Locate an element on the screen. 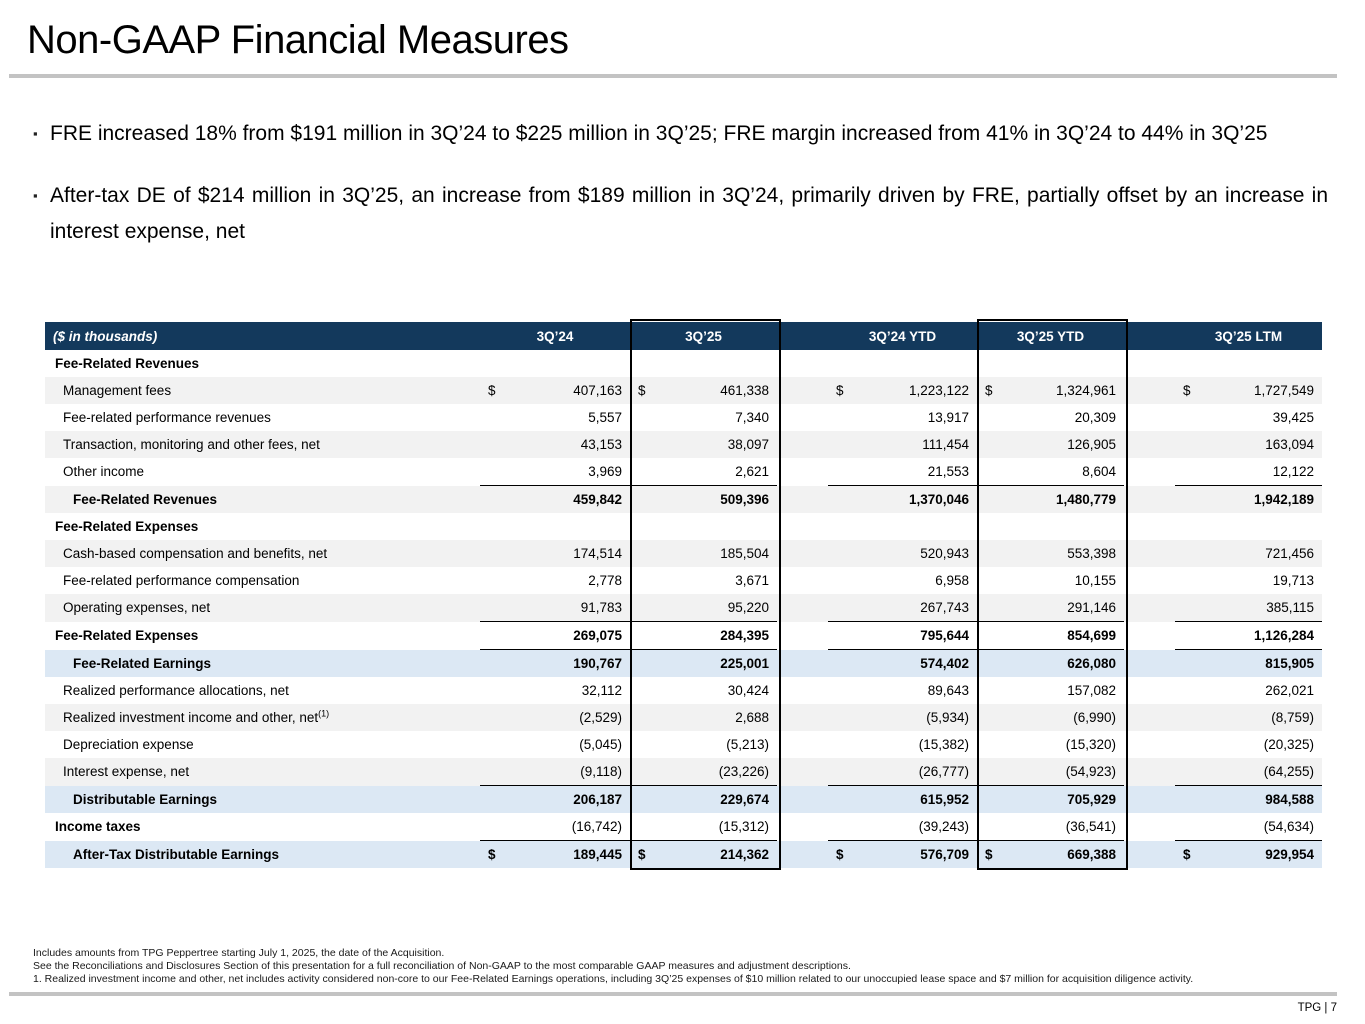  cell-value: 385,115 is located at coordinates (1248, 608).